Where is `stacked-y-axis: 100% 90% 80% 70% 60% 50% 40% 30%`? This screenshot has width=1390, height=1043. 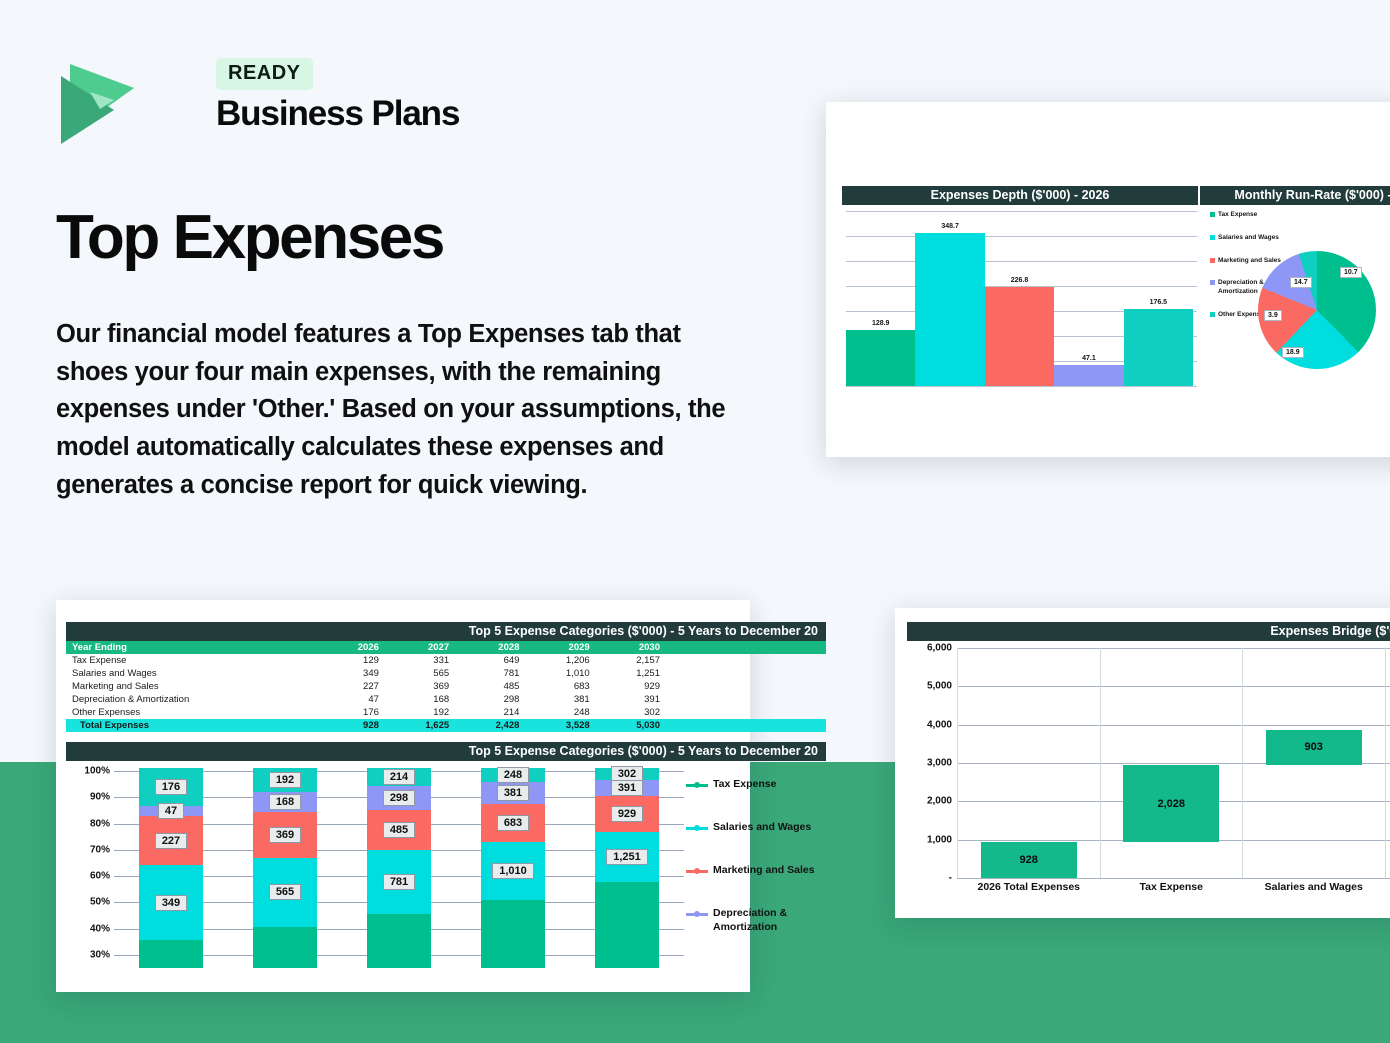 stacked-y-axis: 100% 90% 80% 70% 60% 50% 40% 30% is located at coordinates (90, 866).